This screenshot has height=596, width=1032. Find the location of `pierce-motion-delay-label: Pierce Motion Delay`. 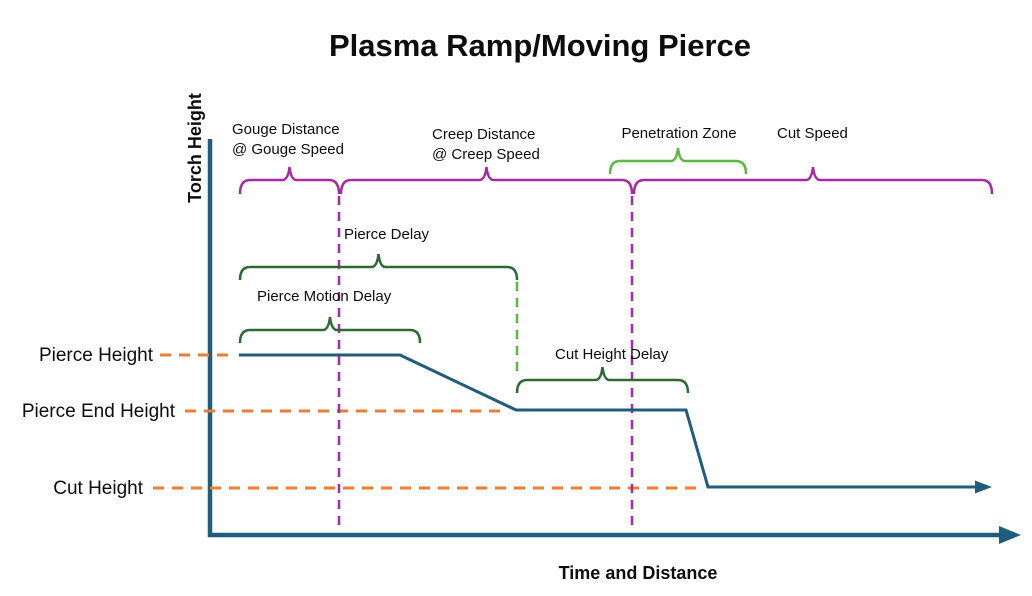

pierce-motion-delay-label: Pierce Motion Delay is located at coordinates (324, 296).